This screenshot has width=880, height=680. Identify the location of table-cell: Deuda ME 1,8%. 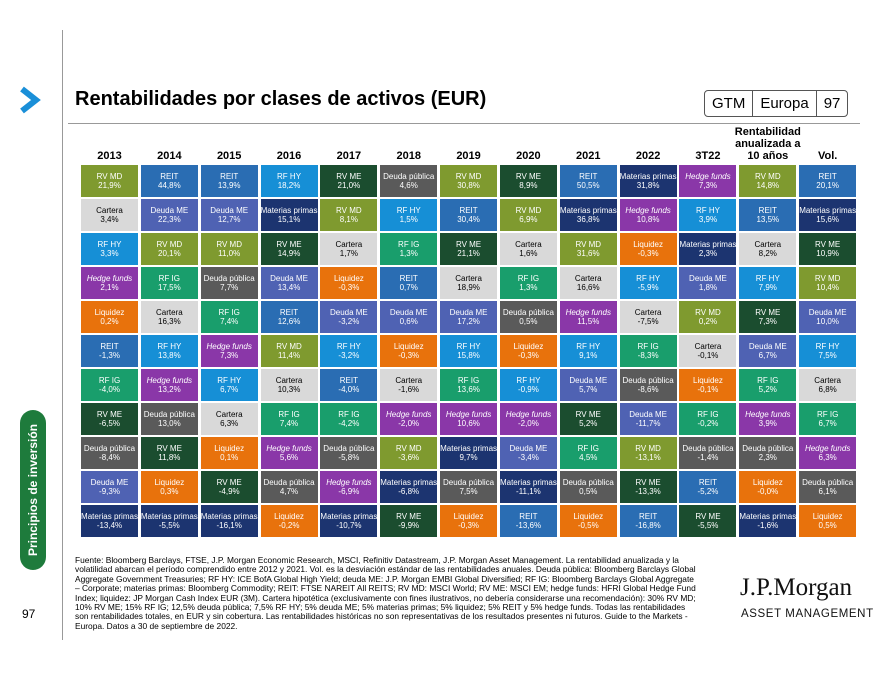
(708, 283).